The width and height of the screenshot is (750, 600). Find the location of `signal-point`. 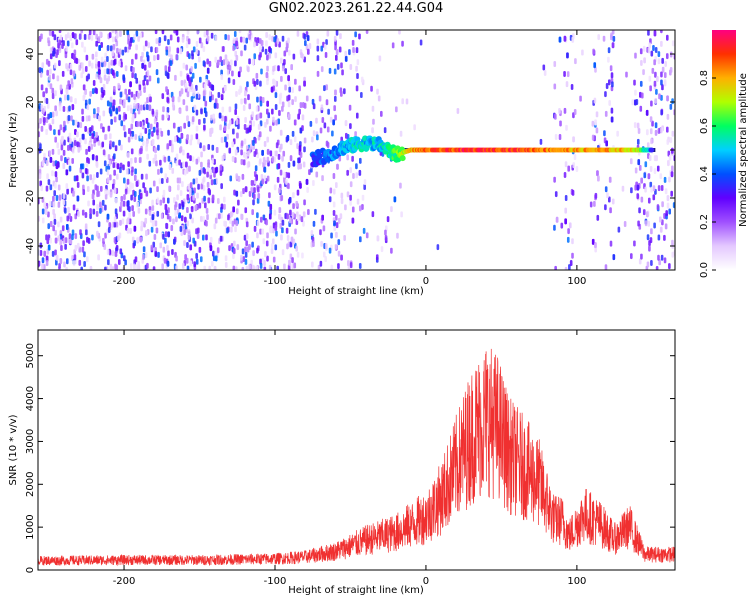

signal-point is located at coordinates (402, 158).